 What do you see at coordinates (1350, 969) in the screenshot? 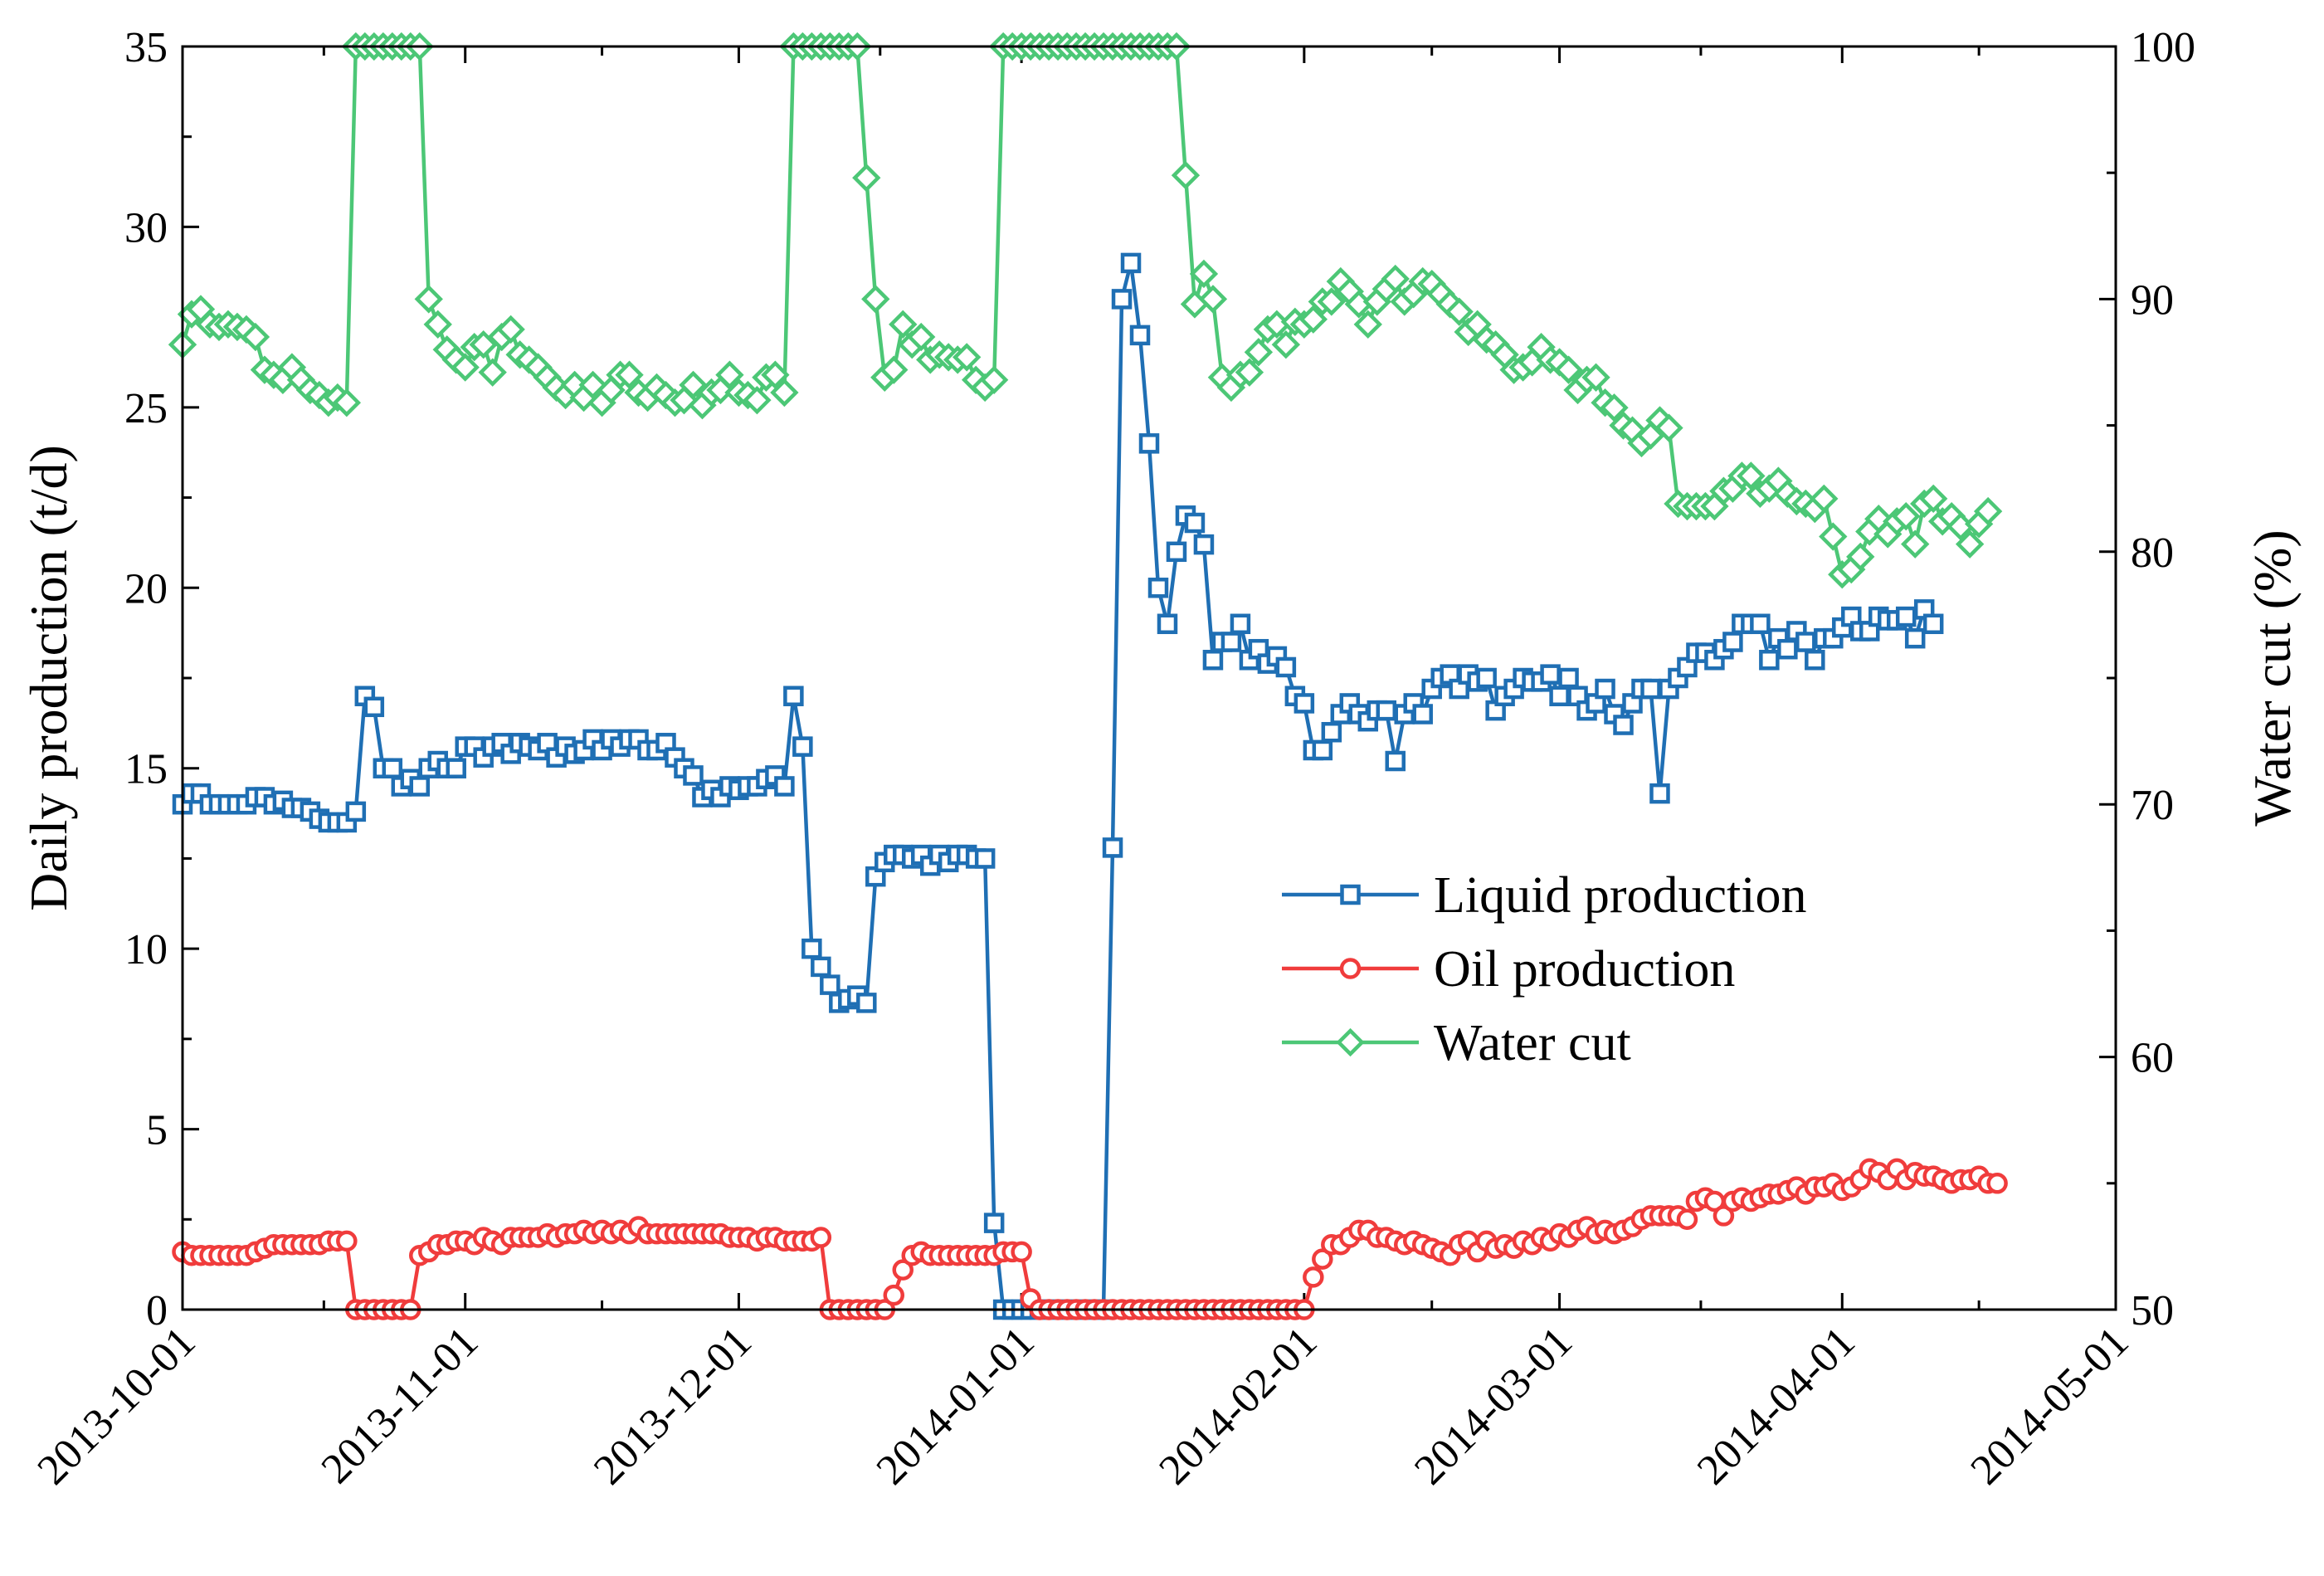
I see `legend-marker-oil-production` at bounding box center [1350, 969].